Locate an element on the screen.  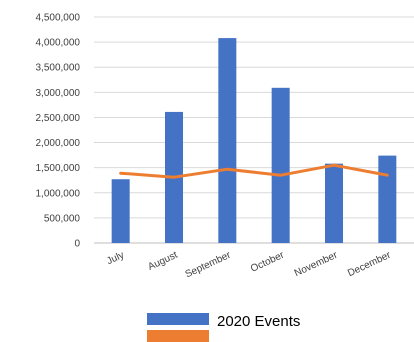
y-tick-label: 4,500,000 is located at coordinates (58, 18).